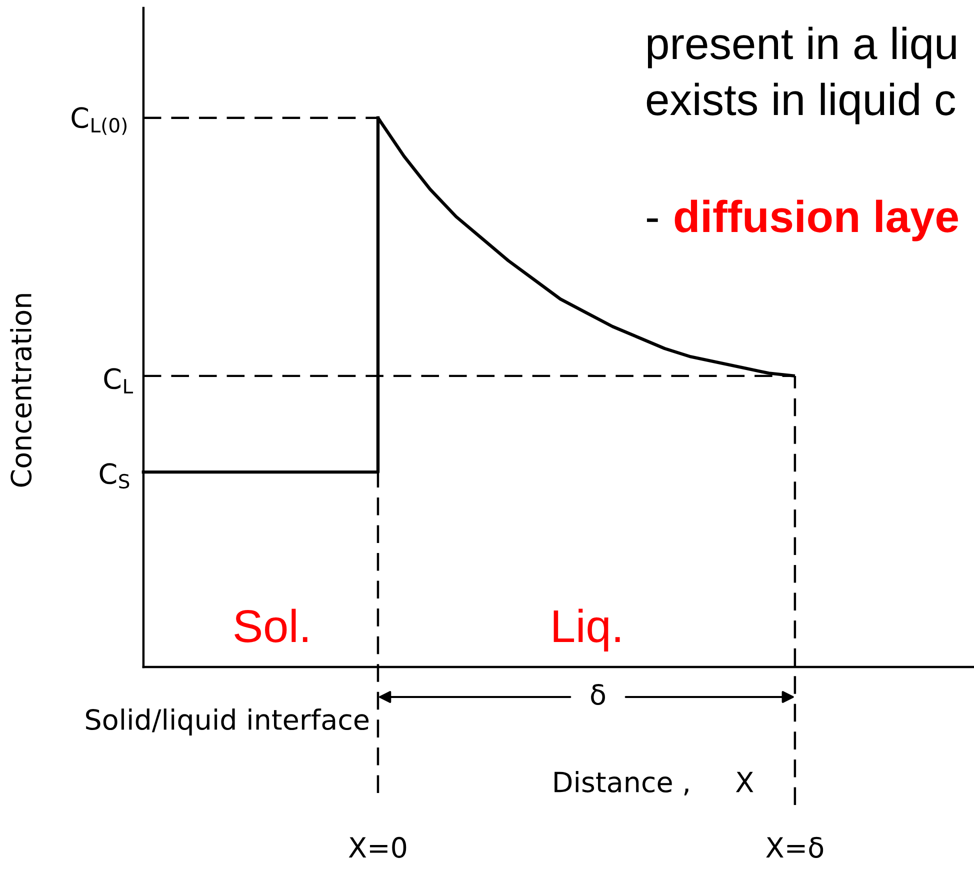 This screenshot has width=974, height=882. What do you see at coordinates (118, 381) in the screenshot?
I see `text: C$_{L}$` at bounding box center [118, 381].